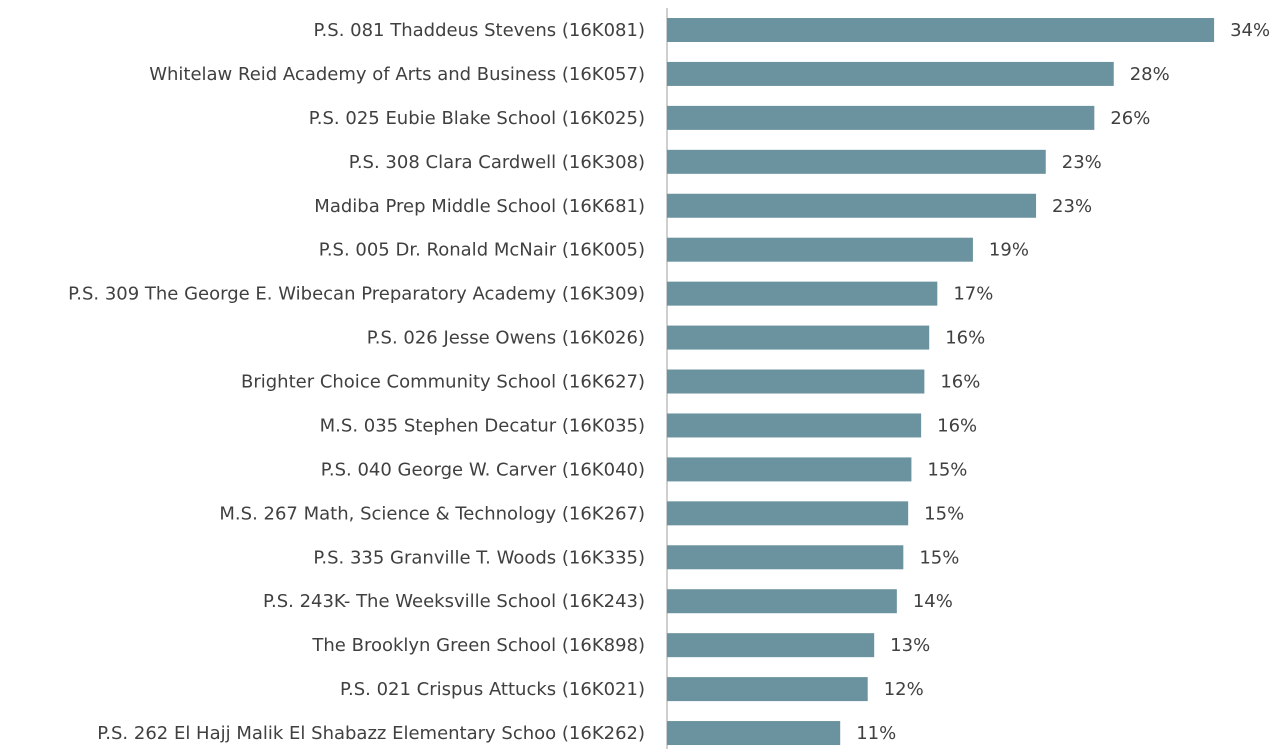 The height and width of the screenshot is (749, 1283). Describe the element at coordinates (506, 338) in the screenshot. I see `category-label: P.S. 026 Jesse Owens (16K026)` at that location.